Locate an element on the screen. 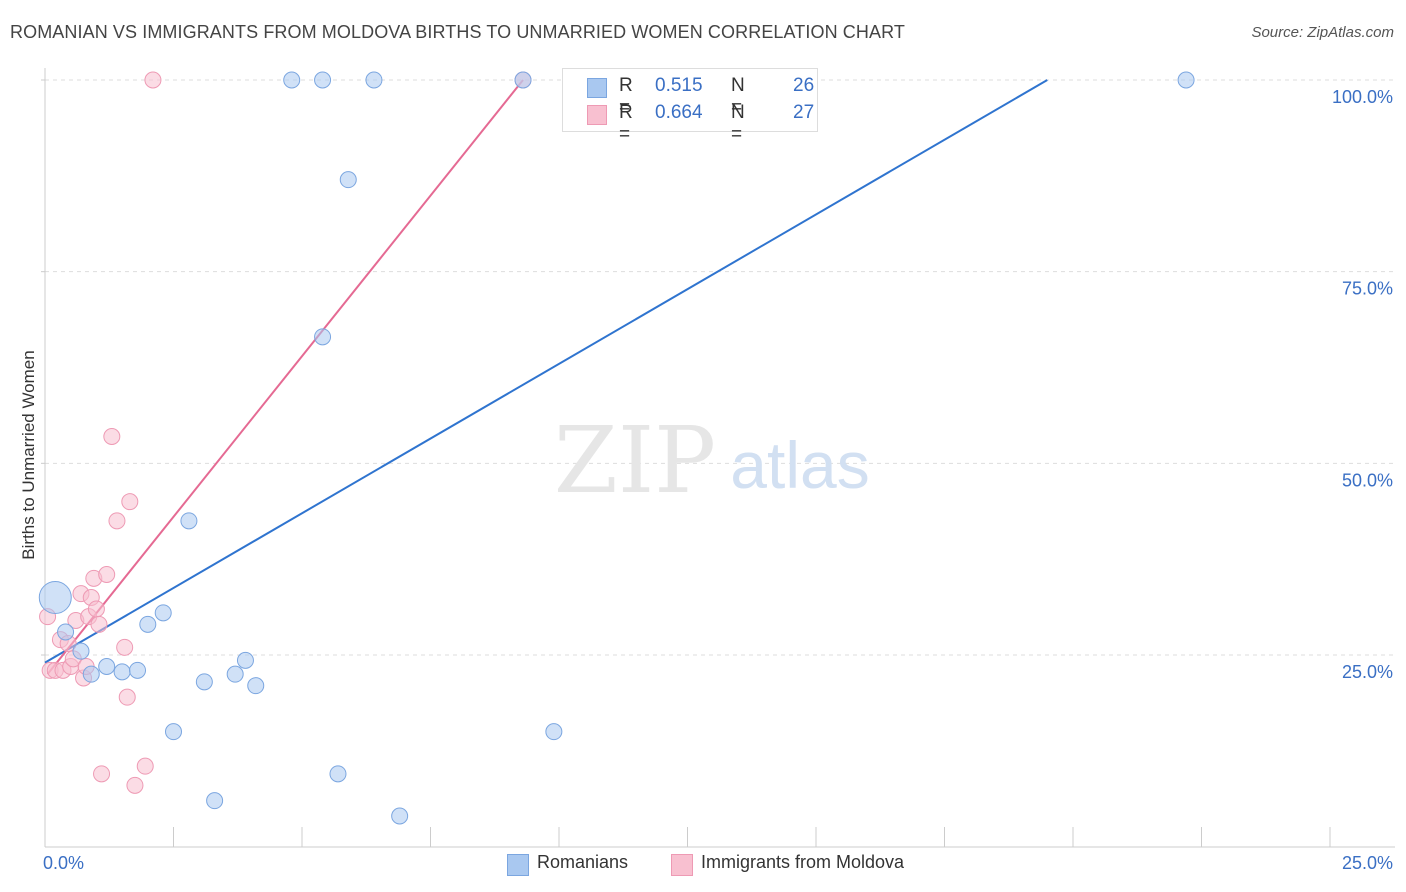  y-tick-label: 50.0% is located at coordinates (1367, 480).